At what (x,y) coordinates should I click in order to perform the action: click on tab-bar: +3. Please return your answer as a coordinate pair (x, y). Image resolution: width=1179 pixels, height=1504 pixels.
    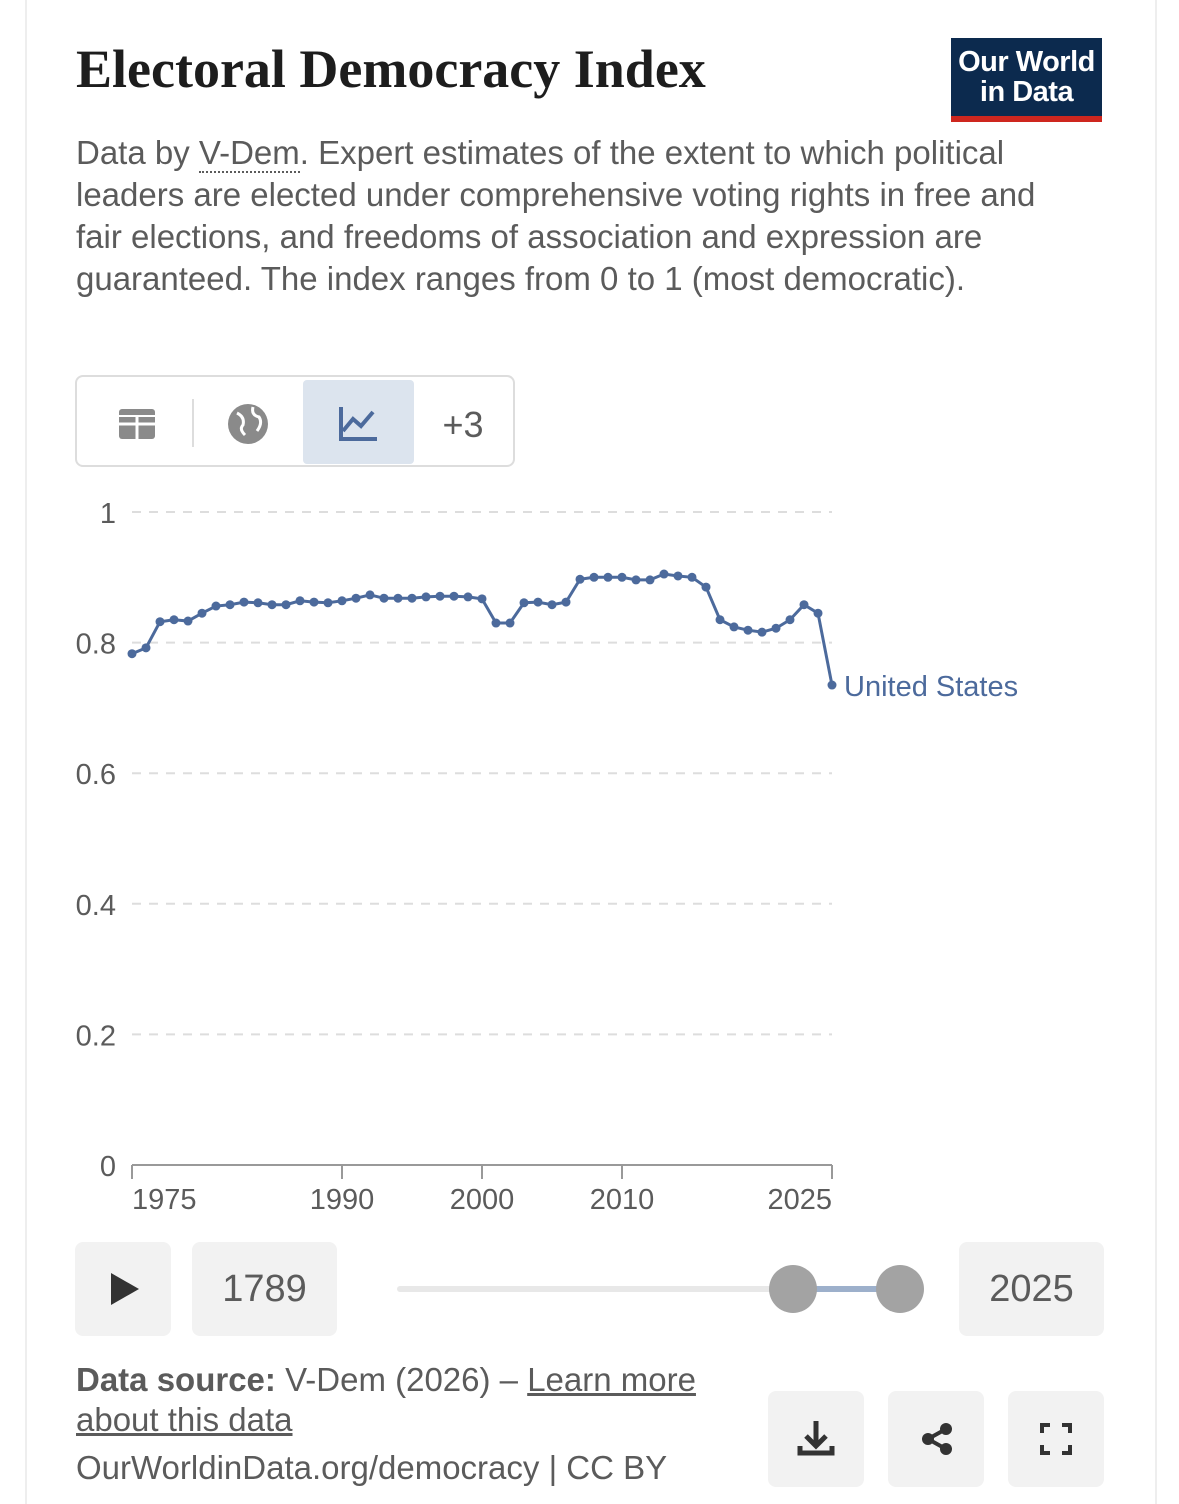
    Looking at the image, I should click on (295, 421).